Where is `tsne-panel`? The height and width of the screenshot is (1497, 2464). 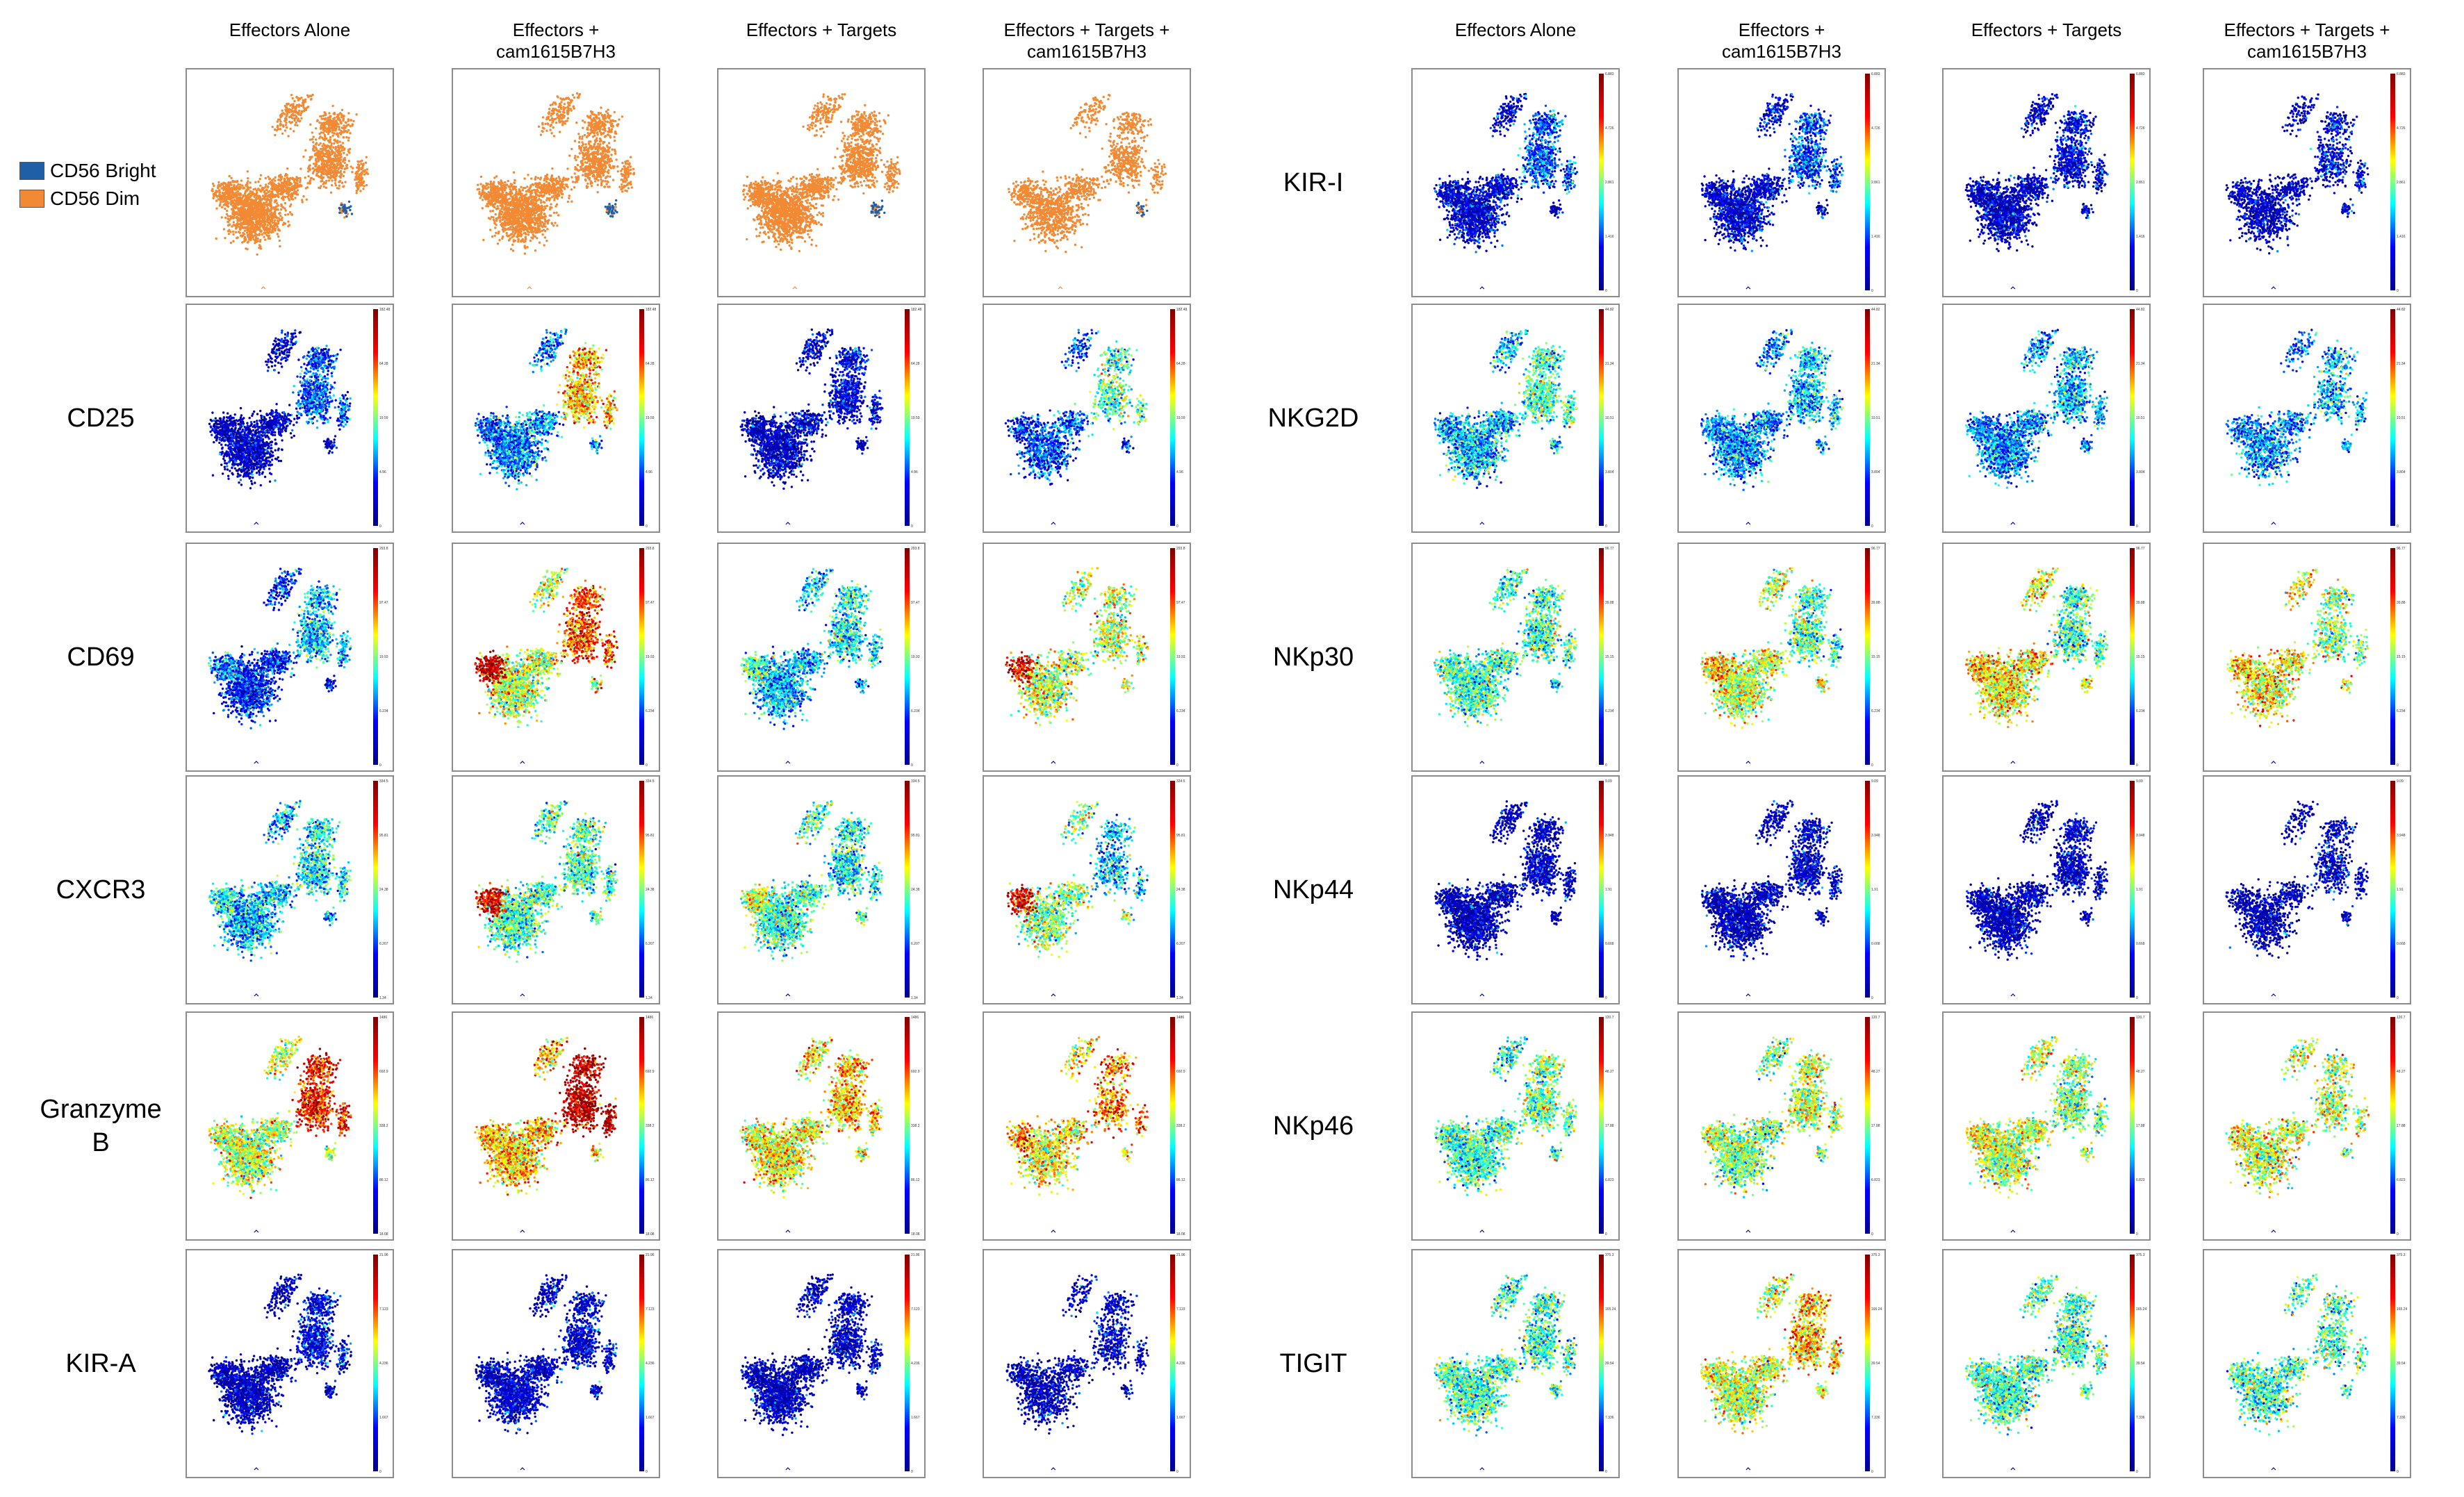
tsne-panel is located at coordinates (556, 182).